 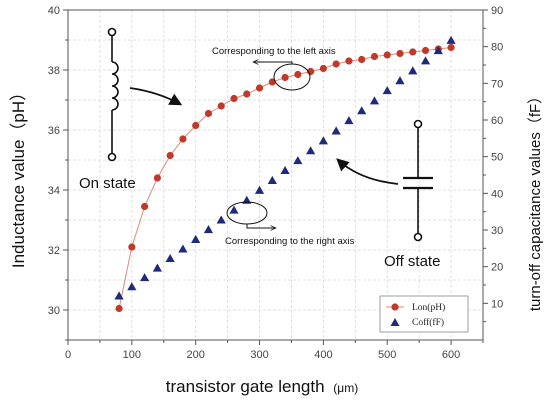 I want to click on x-tick-label: 100, so click(x=132, y=355).